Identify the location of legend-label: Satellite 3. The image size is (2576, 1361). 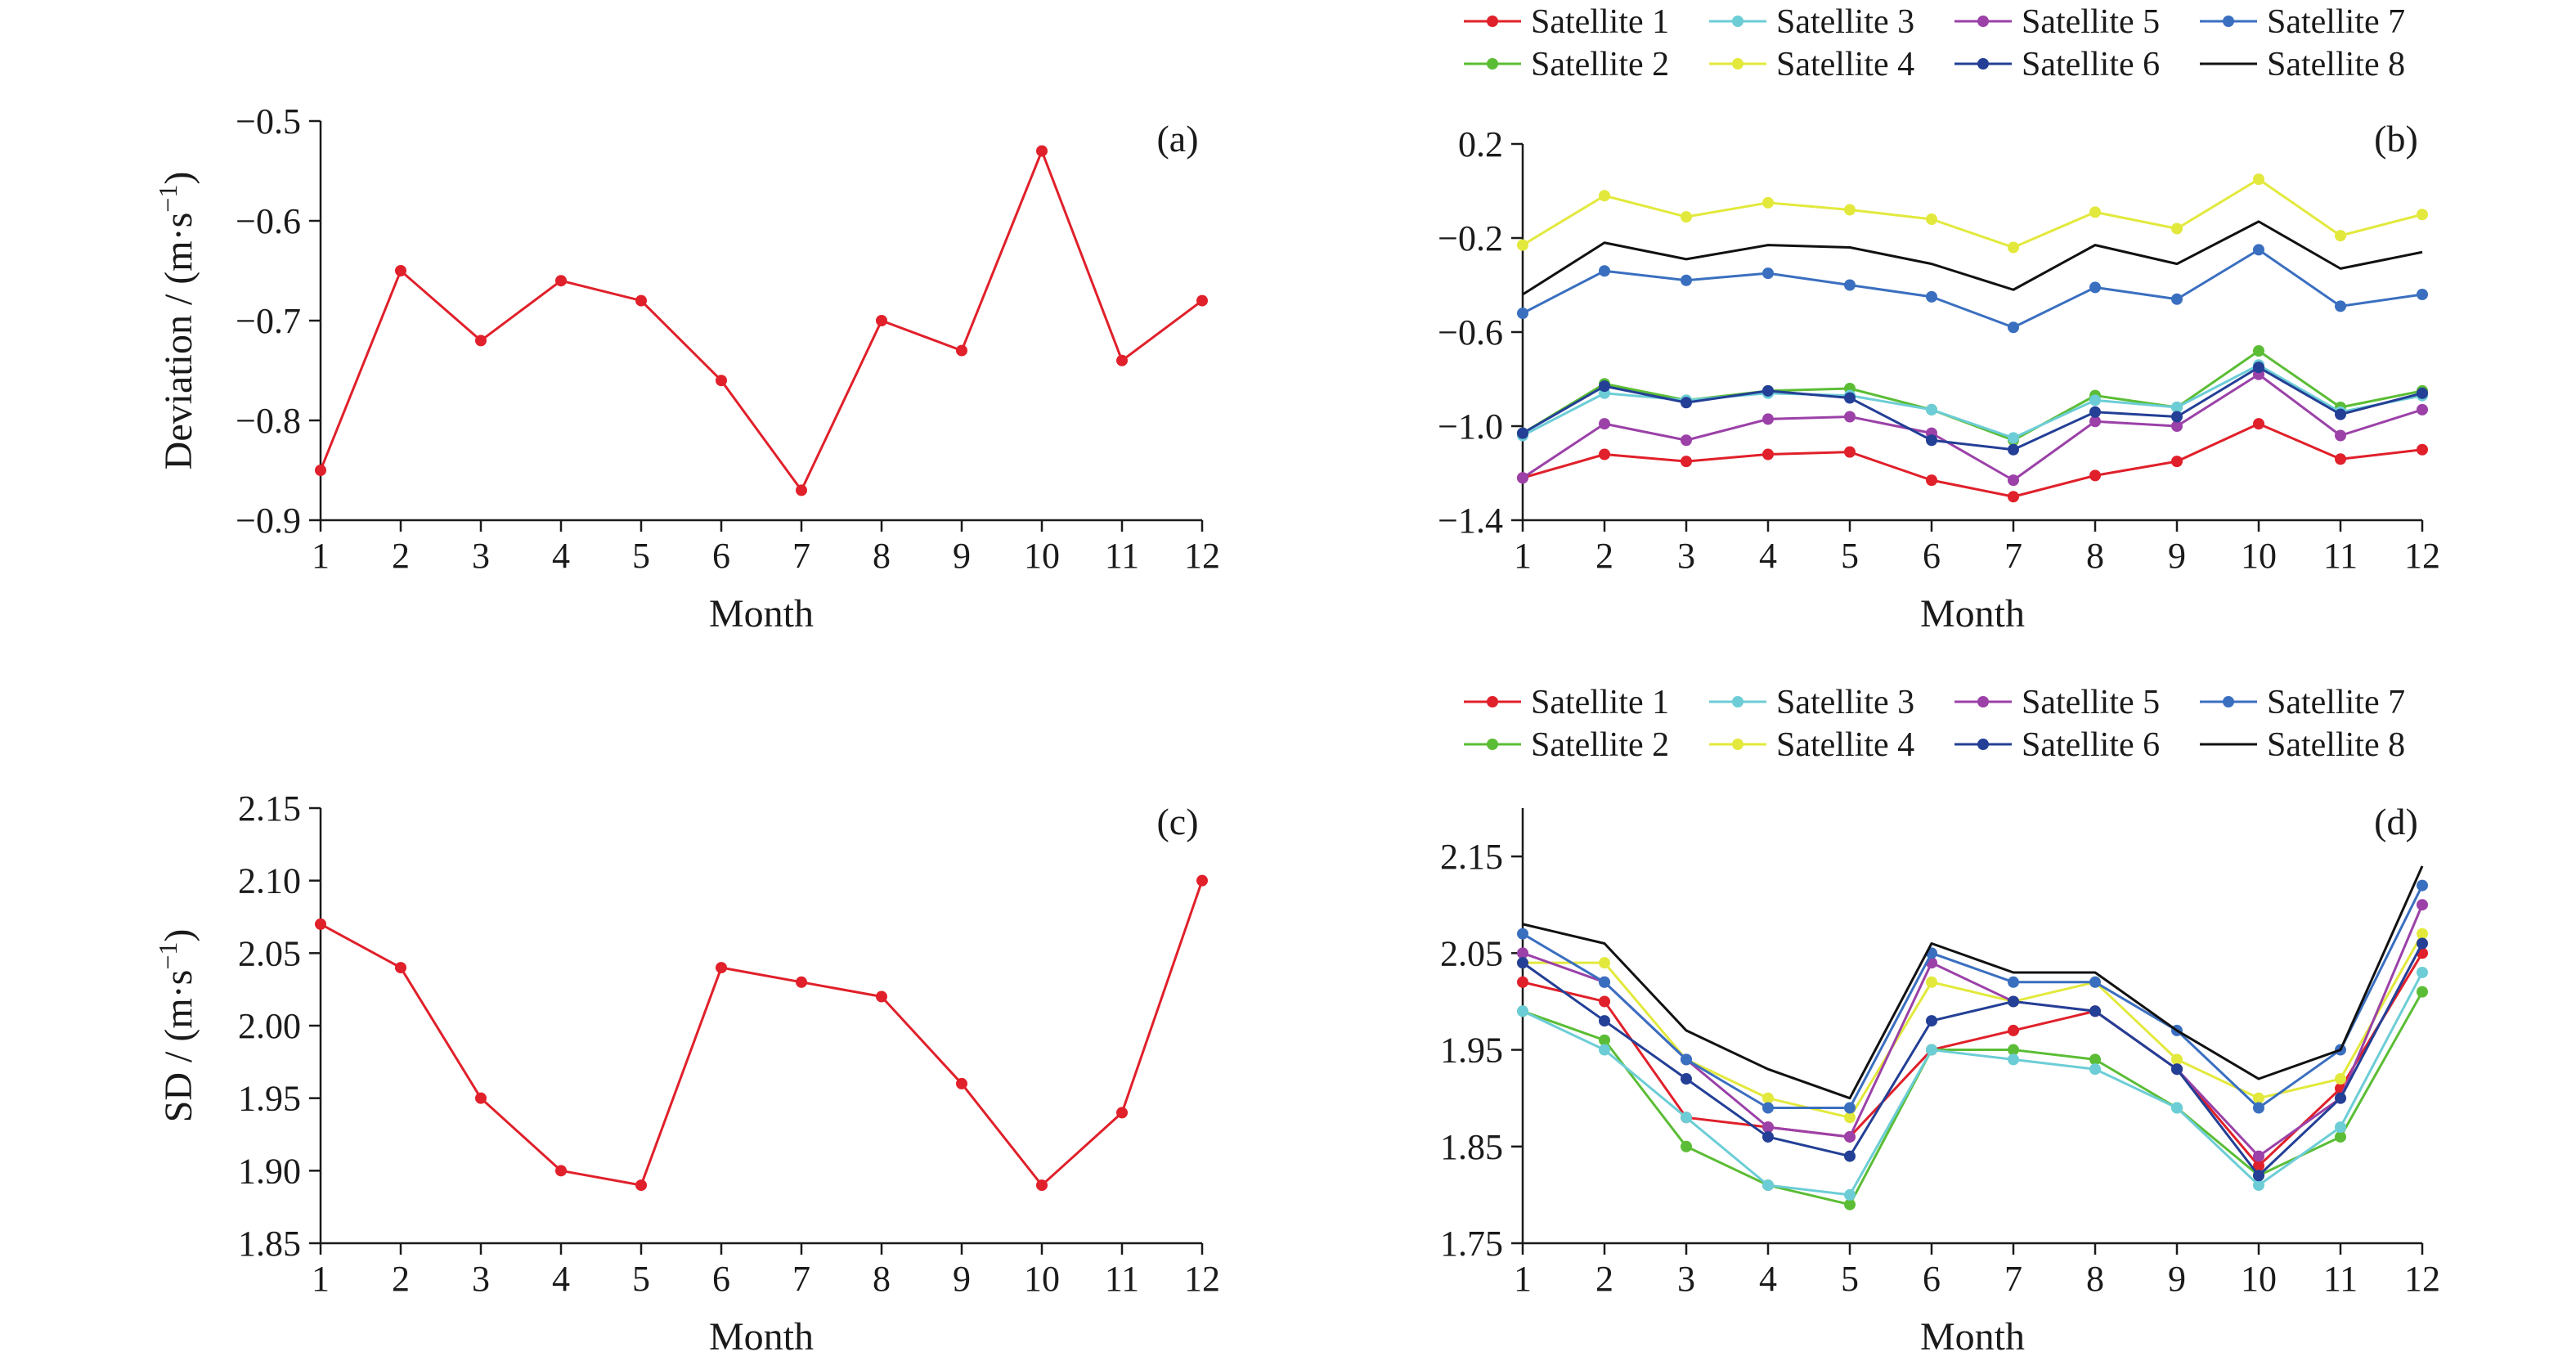
(1845, 22).